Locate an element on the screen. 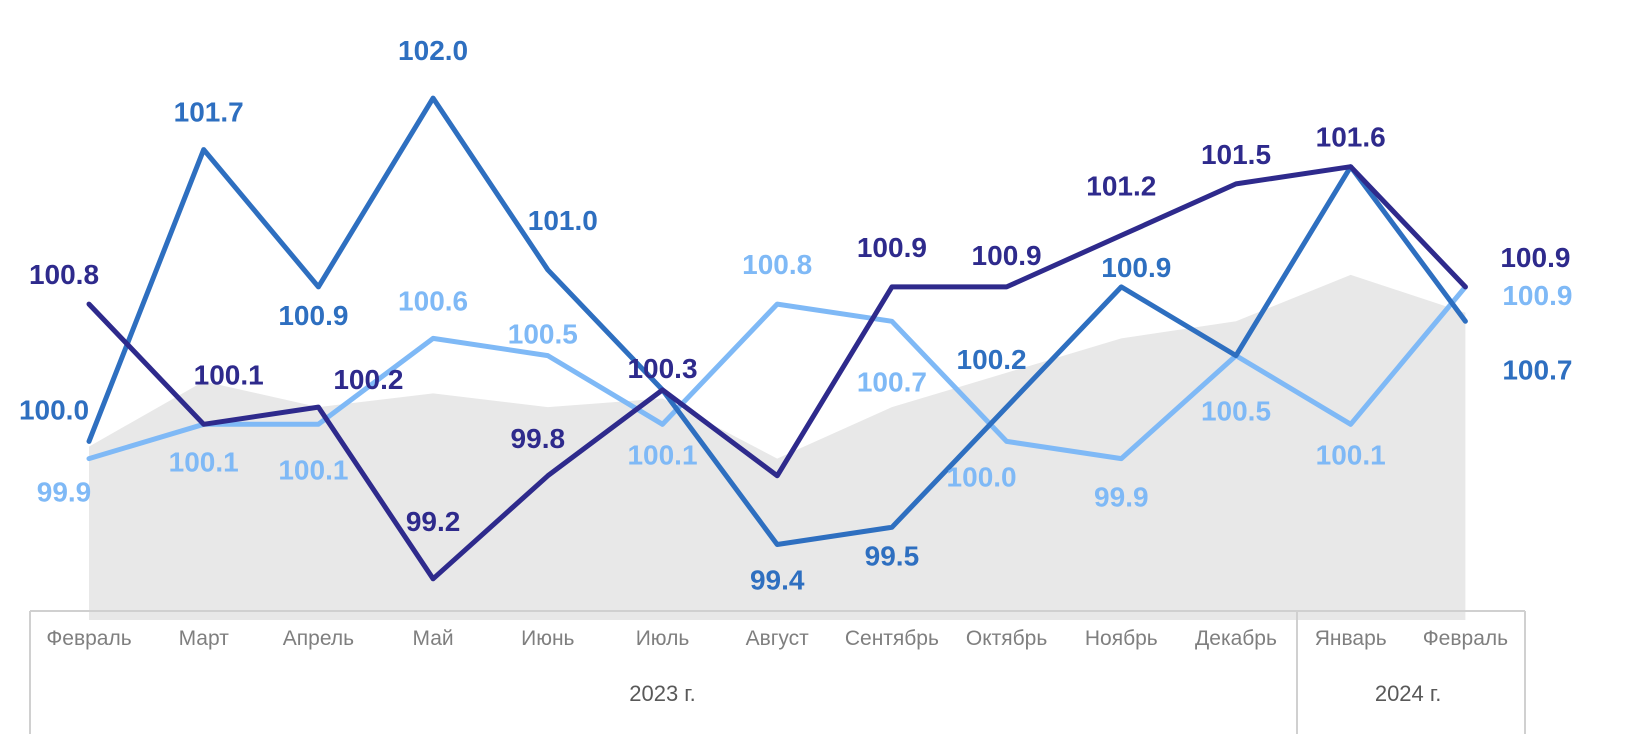  x-tick-label: Январь is located at coordinates (1351, 638).